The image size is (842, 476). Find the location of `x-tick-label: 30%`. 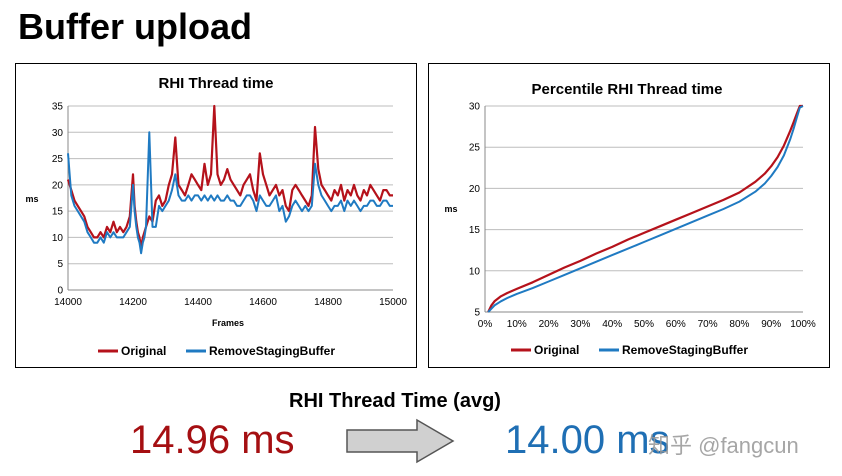

x-tick-label: 30% is located at coordinates (580, 324).